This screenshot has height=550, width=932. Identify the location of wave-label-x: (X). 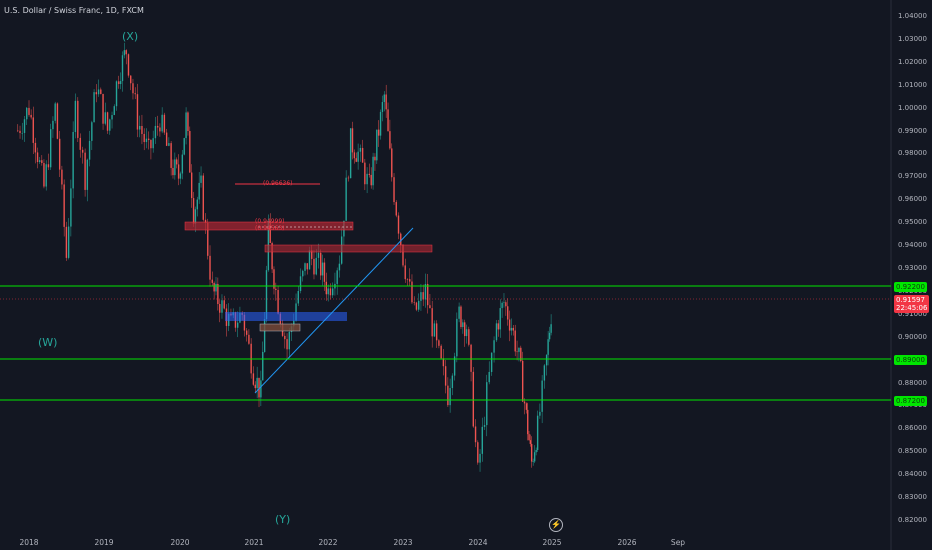
(130, 36).